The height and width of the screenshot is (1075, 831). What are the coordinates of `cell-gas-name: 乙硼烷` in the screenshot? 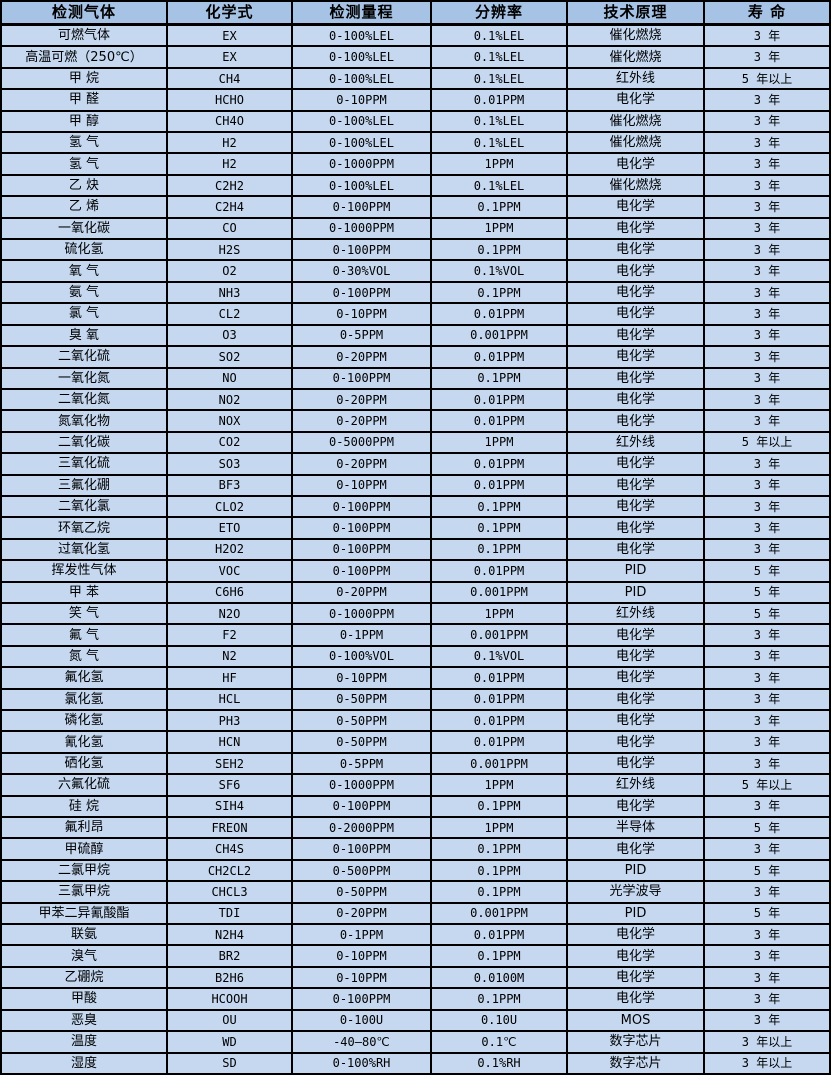 It's located at (85, 977).